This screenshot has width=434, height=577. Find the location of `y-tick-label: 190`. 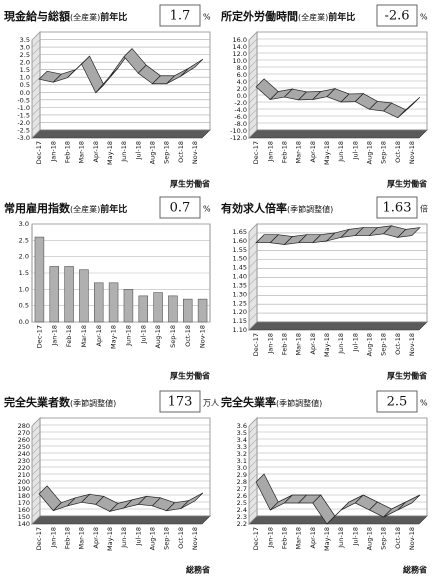

y-tick-label: 190 is located at coordinates (24, 489).